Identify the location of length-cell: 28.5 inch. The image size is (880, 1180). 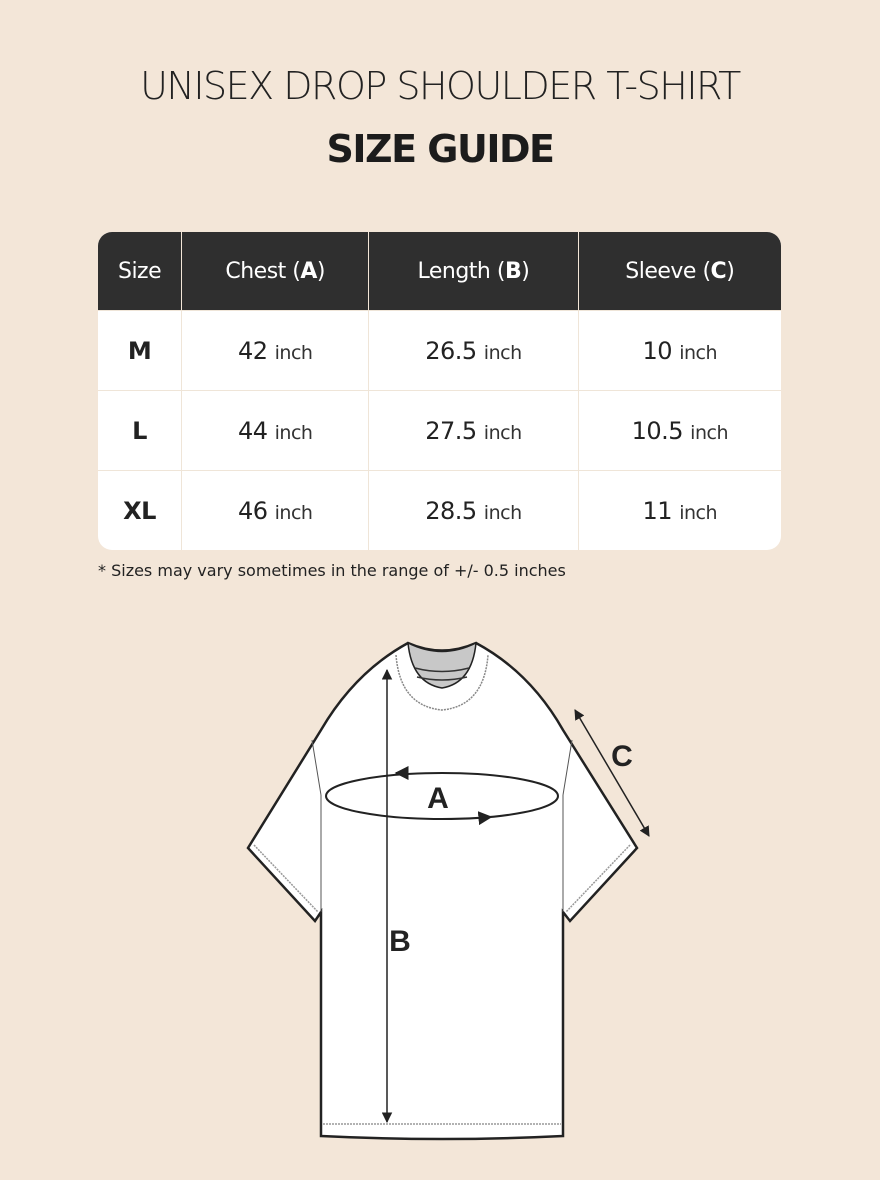
(474, 510).